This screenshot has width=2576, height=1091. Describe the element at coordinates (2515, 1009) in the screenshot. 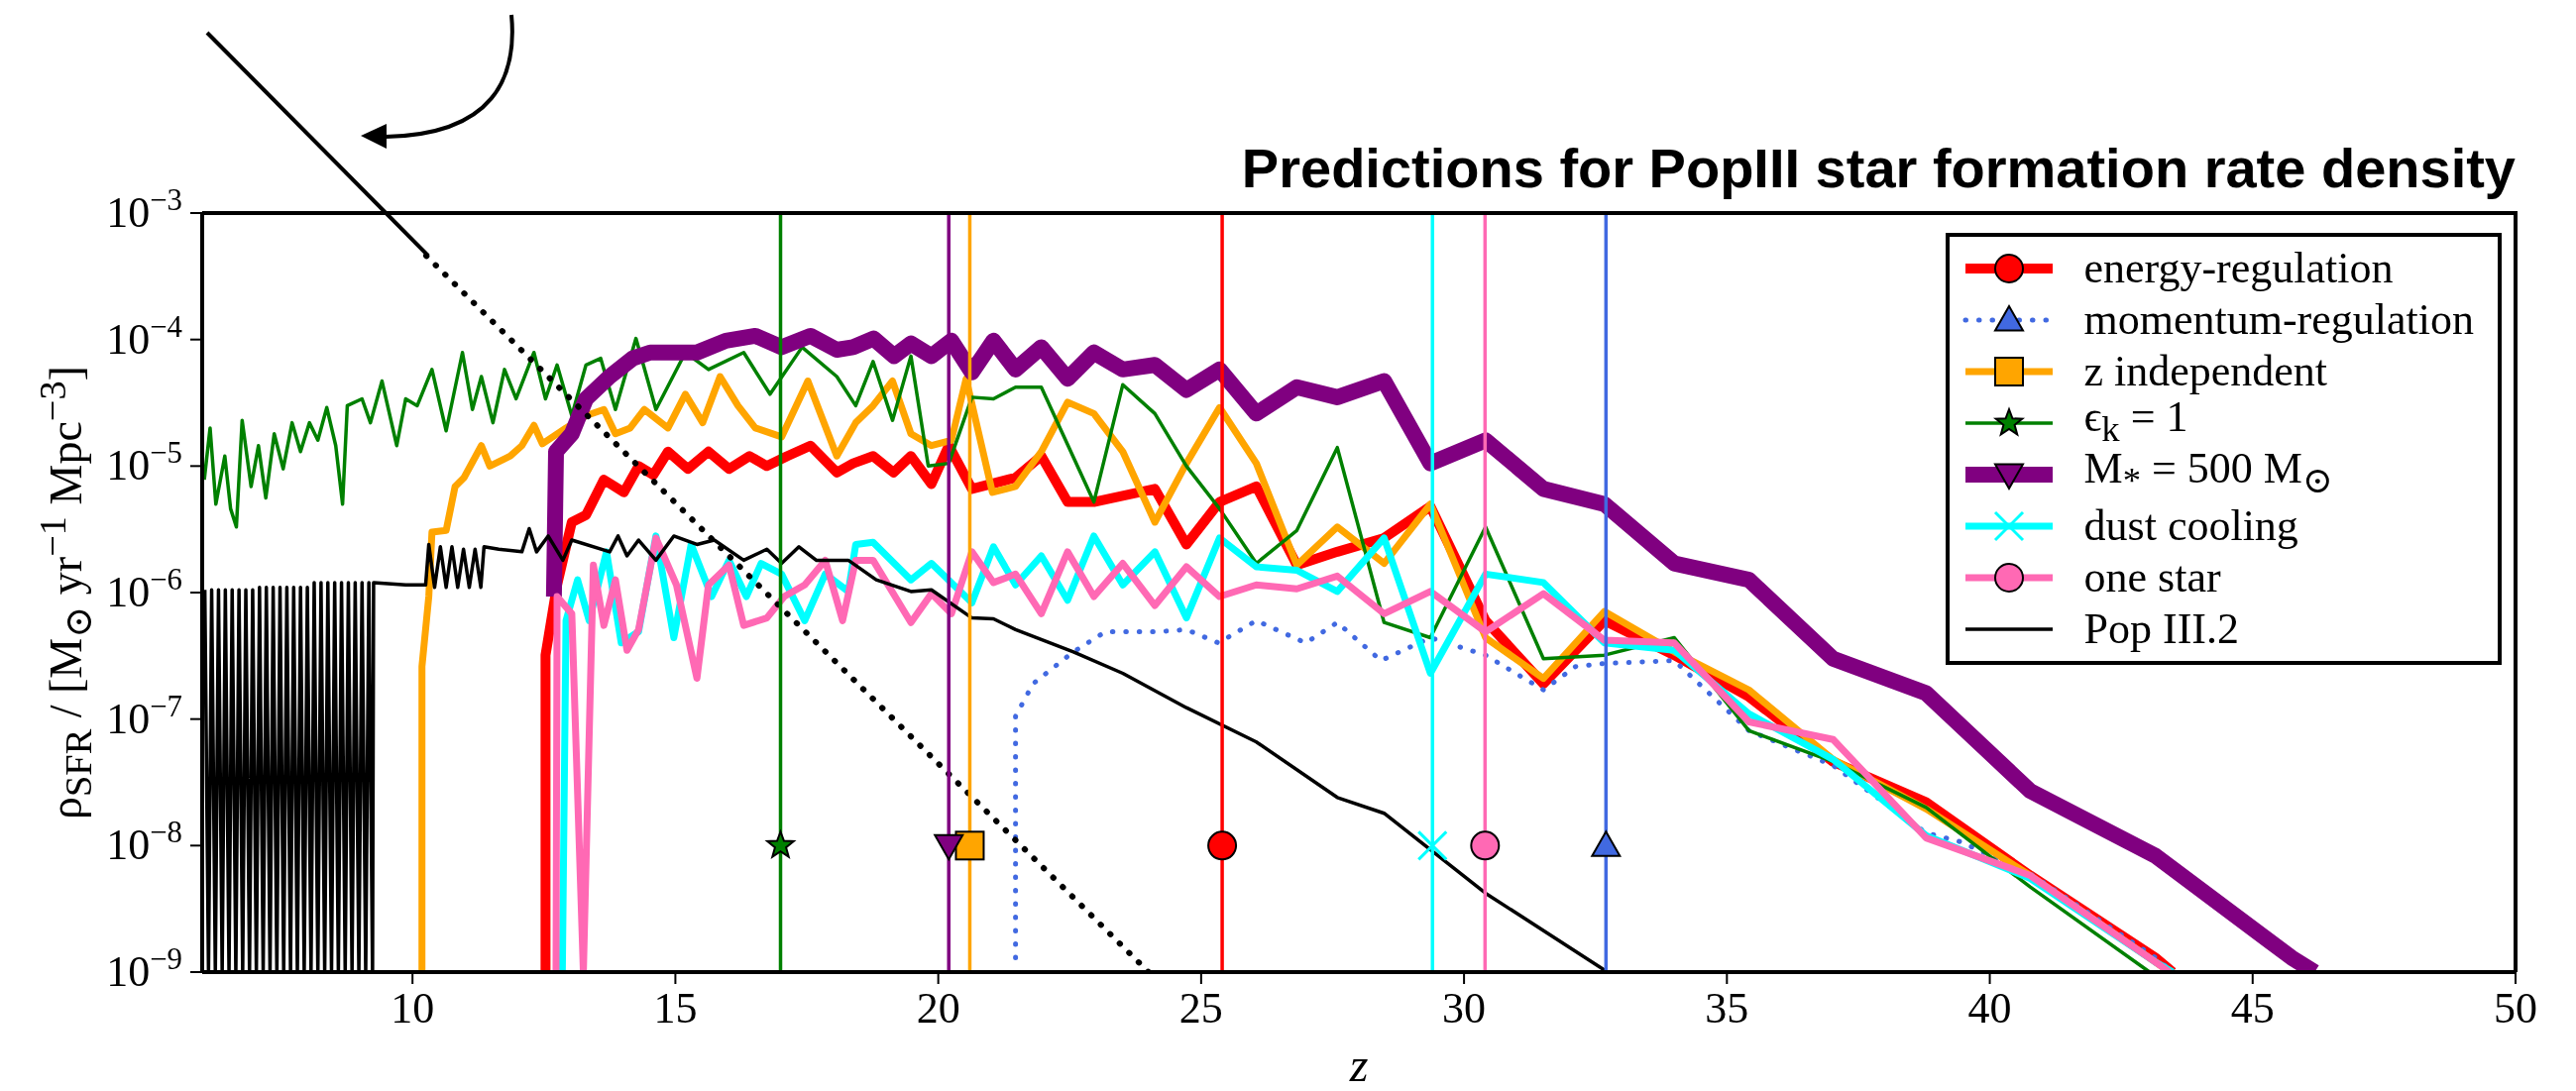

I see `x-tick-label: 50` at that location.